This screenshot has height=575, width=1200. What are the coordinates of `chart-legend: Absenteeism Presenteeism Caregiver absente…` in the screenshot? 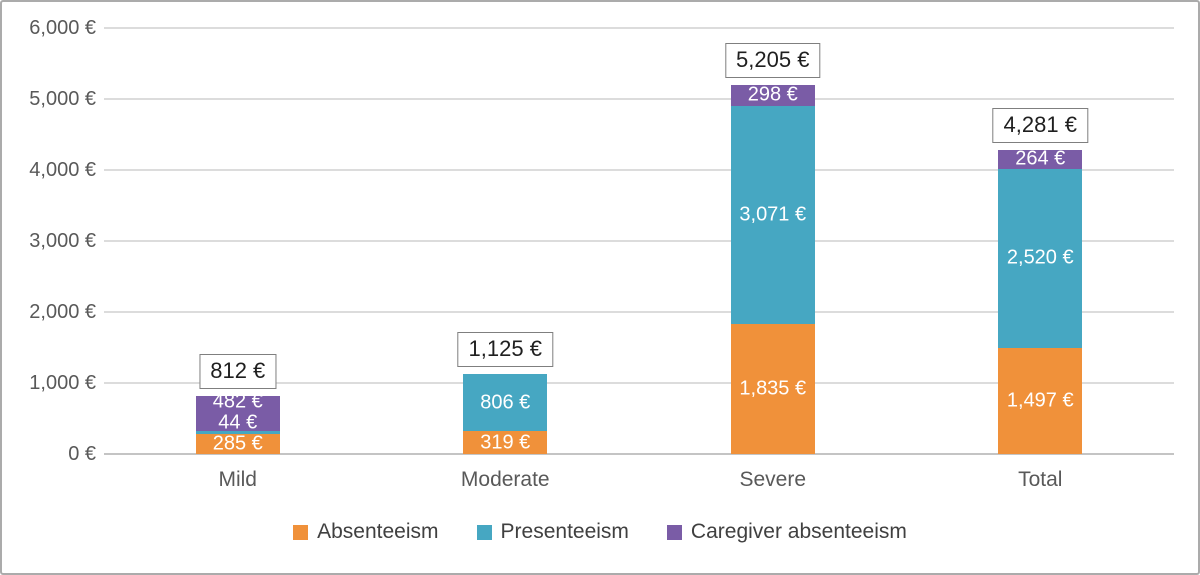 It's located at (600, 532).